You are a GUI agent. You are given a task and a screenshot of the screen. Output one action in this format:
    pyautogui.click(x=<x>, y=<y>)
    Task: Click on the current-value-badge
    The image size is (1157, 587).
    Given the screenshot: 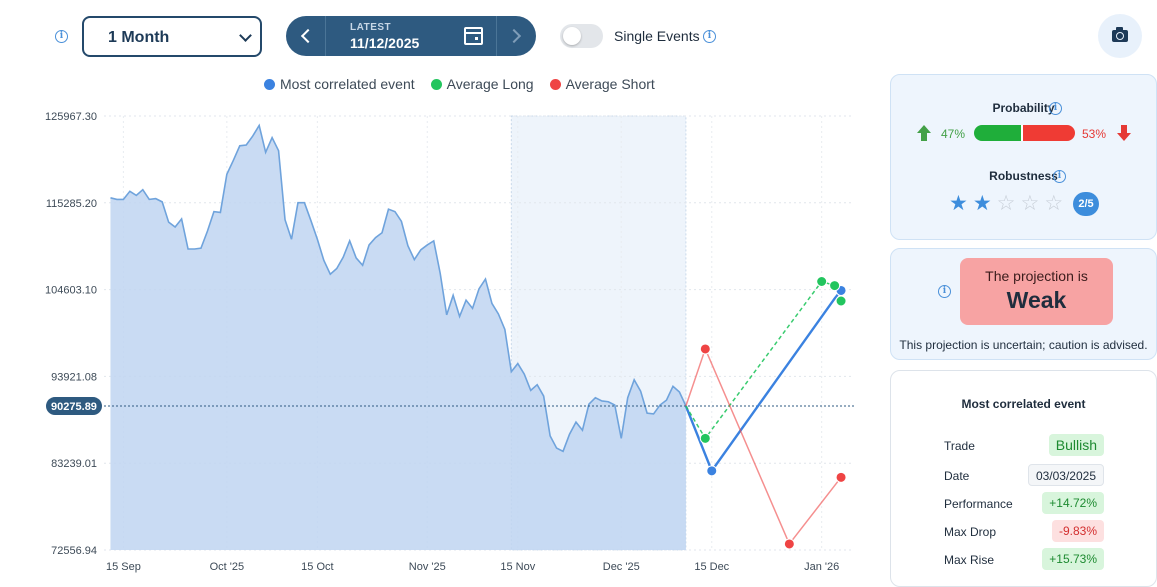 What is the action you would take?
    pyautogui.click(x=74, y=406)
    